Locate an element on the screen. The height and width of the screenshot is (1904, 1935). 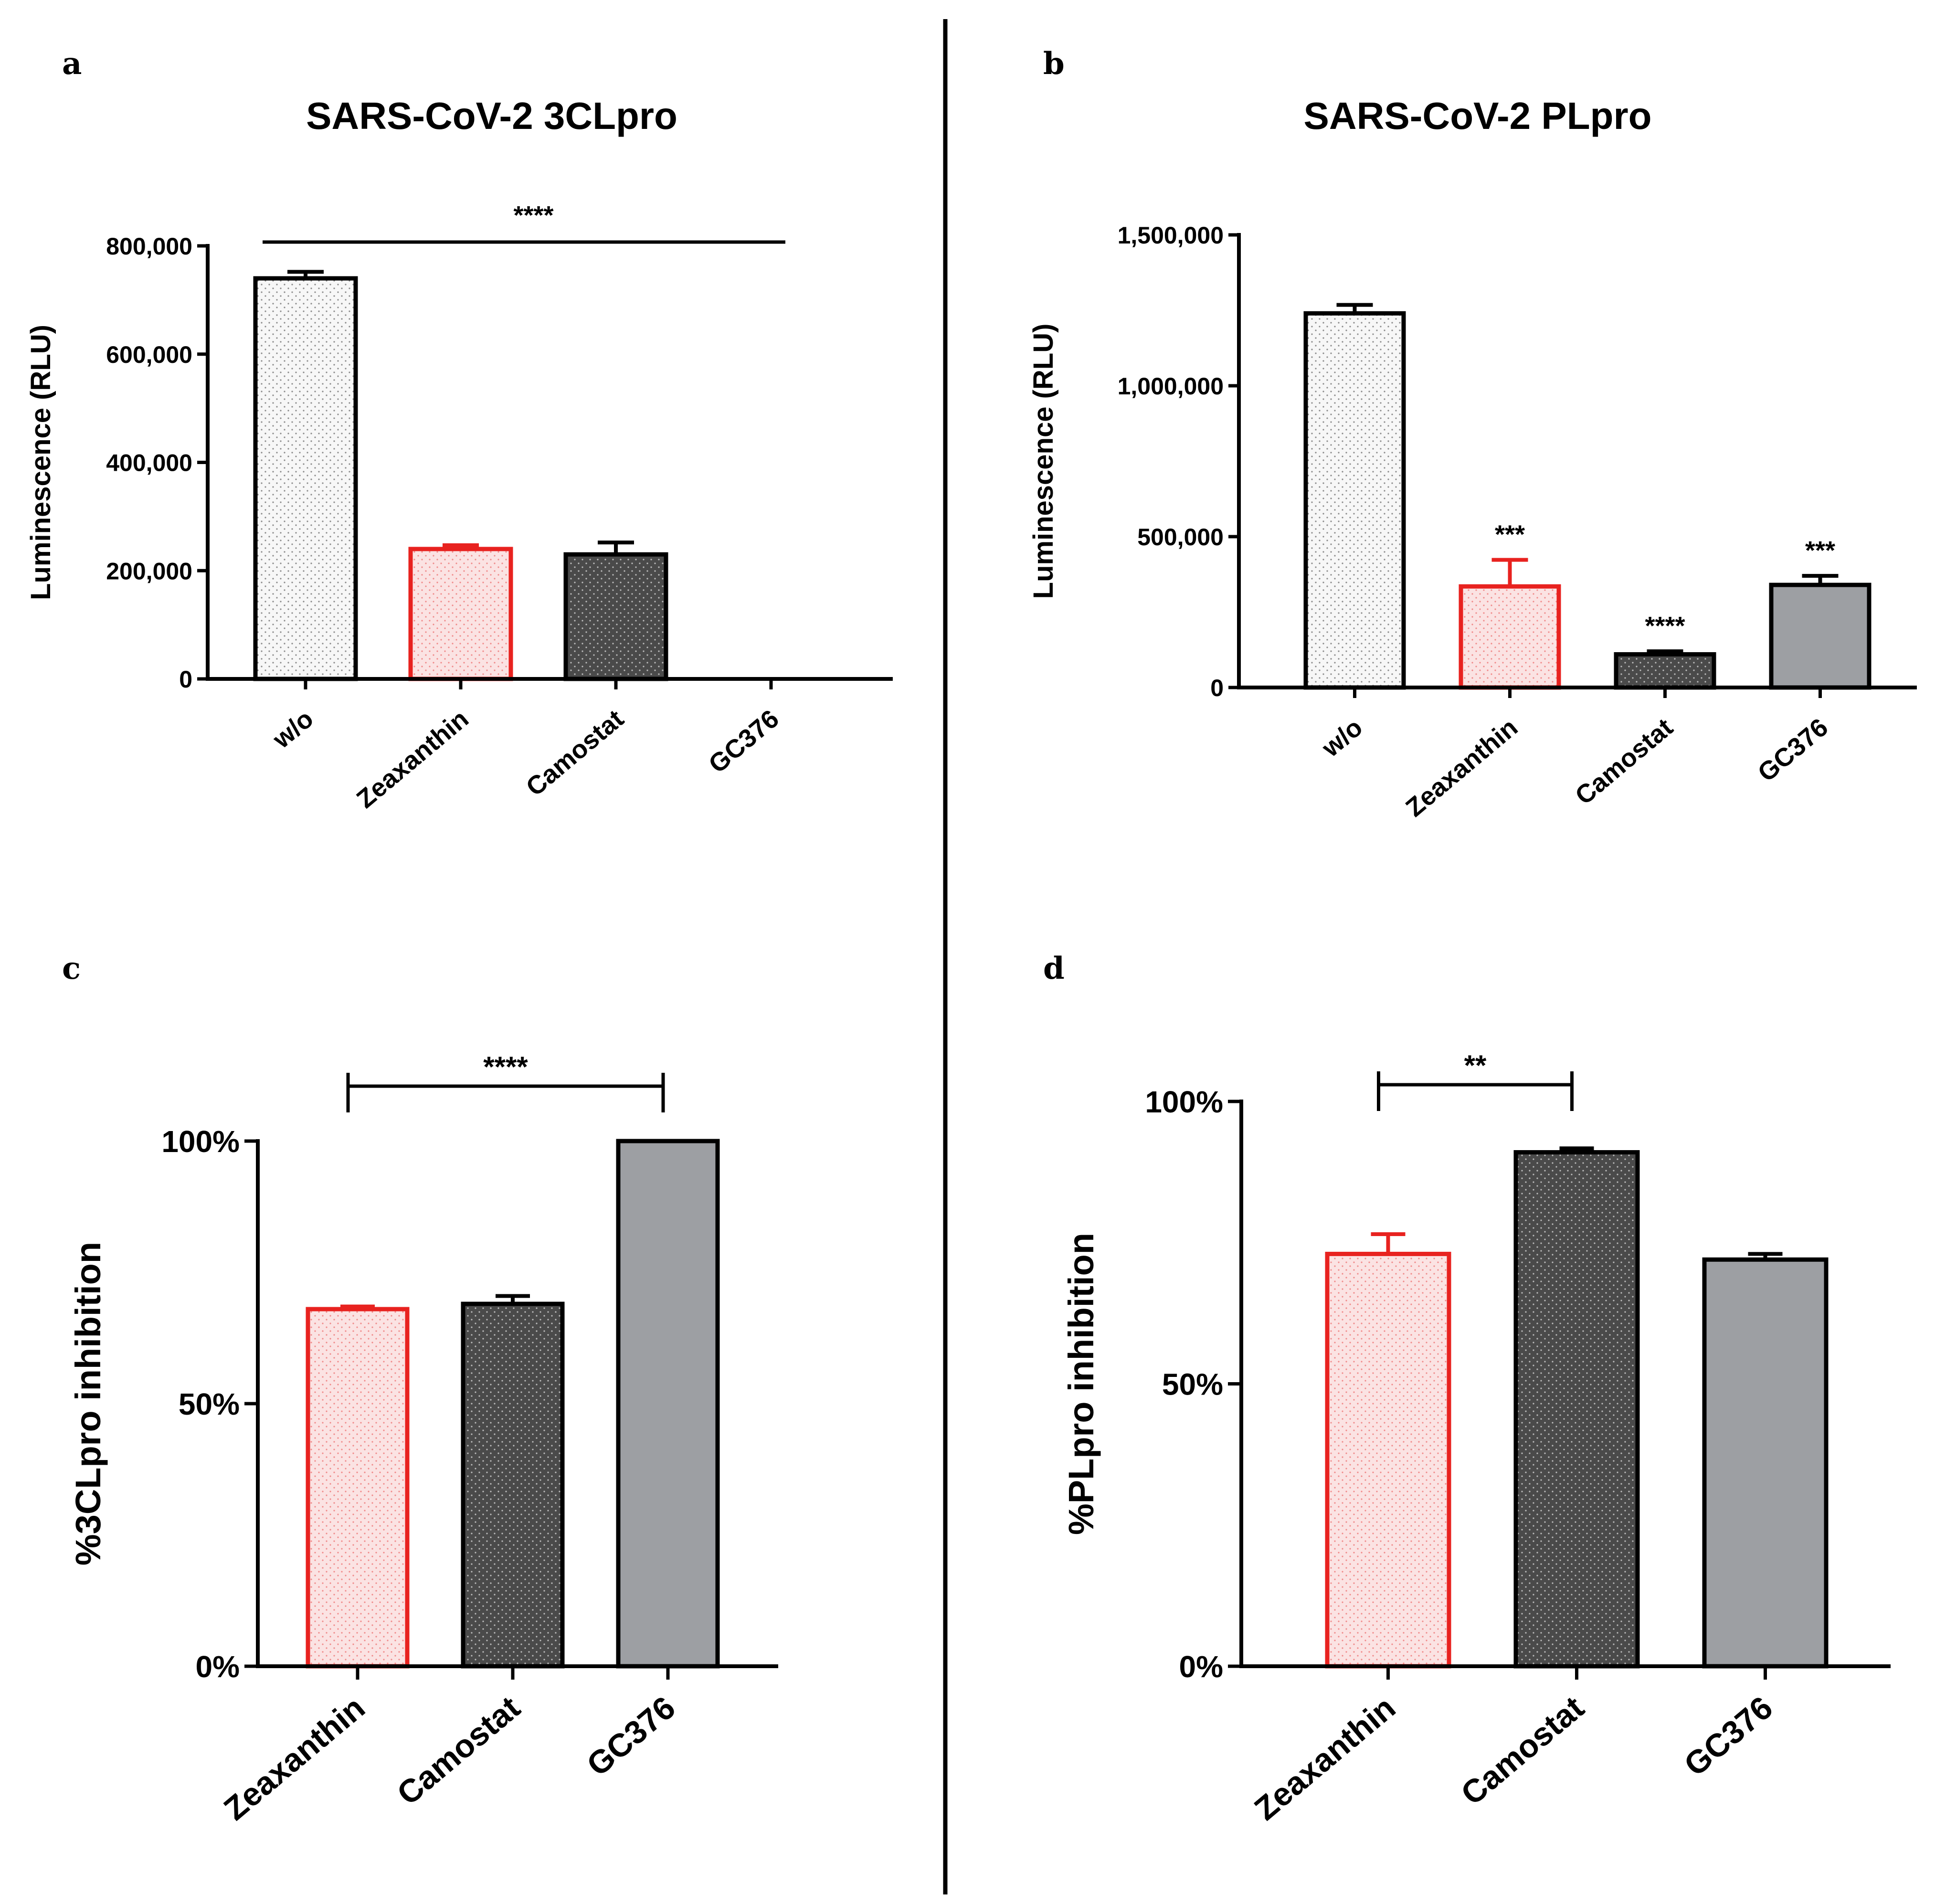
chart-title: SARS-CoV-2 3CLpro is located at coordinates (491, 116).